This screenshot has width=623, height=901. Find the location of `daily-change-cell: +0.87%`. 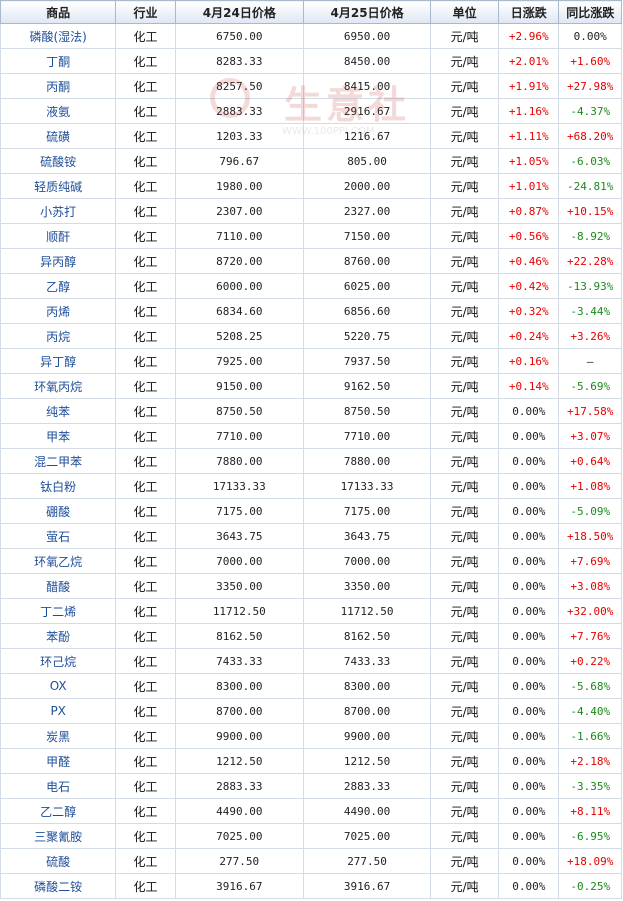

daily-change-cell: +0.87% is located at coordinates (529, 211).